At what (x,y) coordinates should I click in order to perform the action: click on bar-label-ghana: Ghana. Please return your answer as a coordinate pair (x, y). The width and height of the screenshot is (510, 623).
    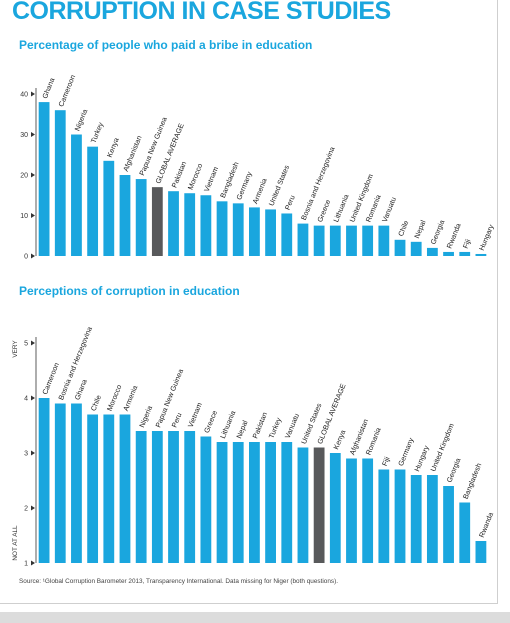
    Looking at the image, I should click on (80, 389).